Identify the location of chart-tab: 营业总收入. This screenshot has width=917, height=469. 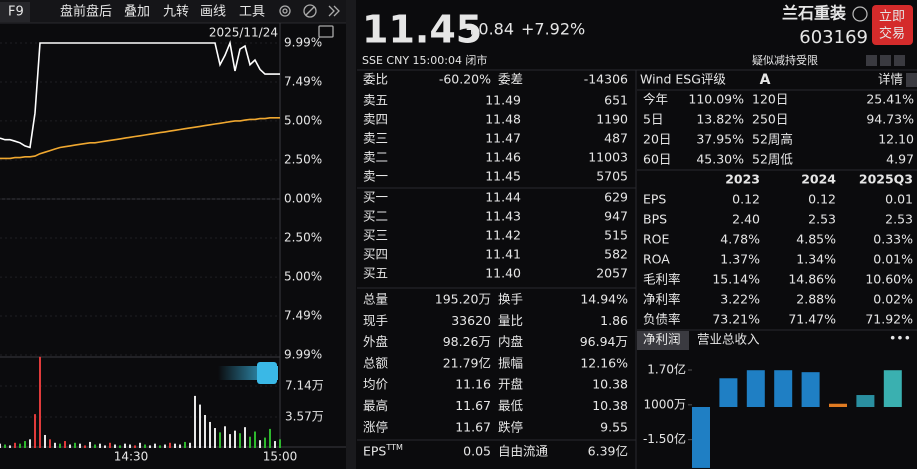
(728, 339).